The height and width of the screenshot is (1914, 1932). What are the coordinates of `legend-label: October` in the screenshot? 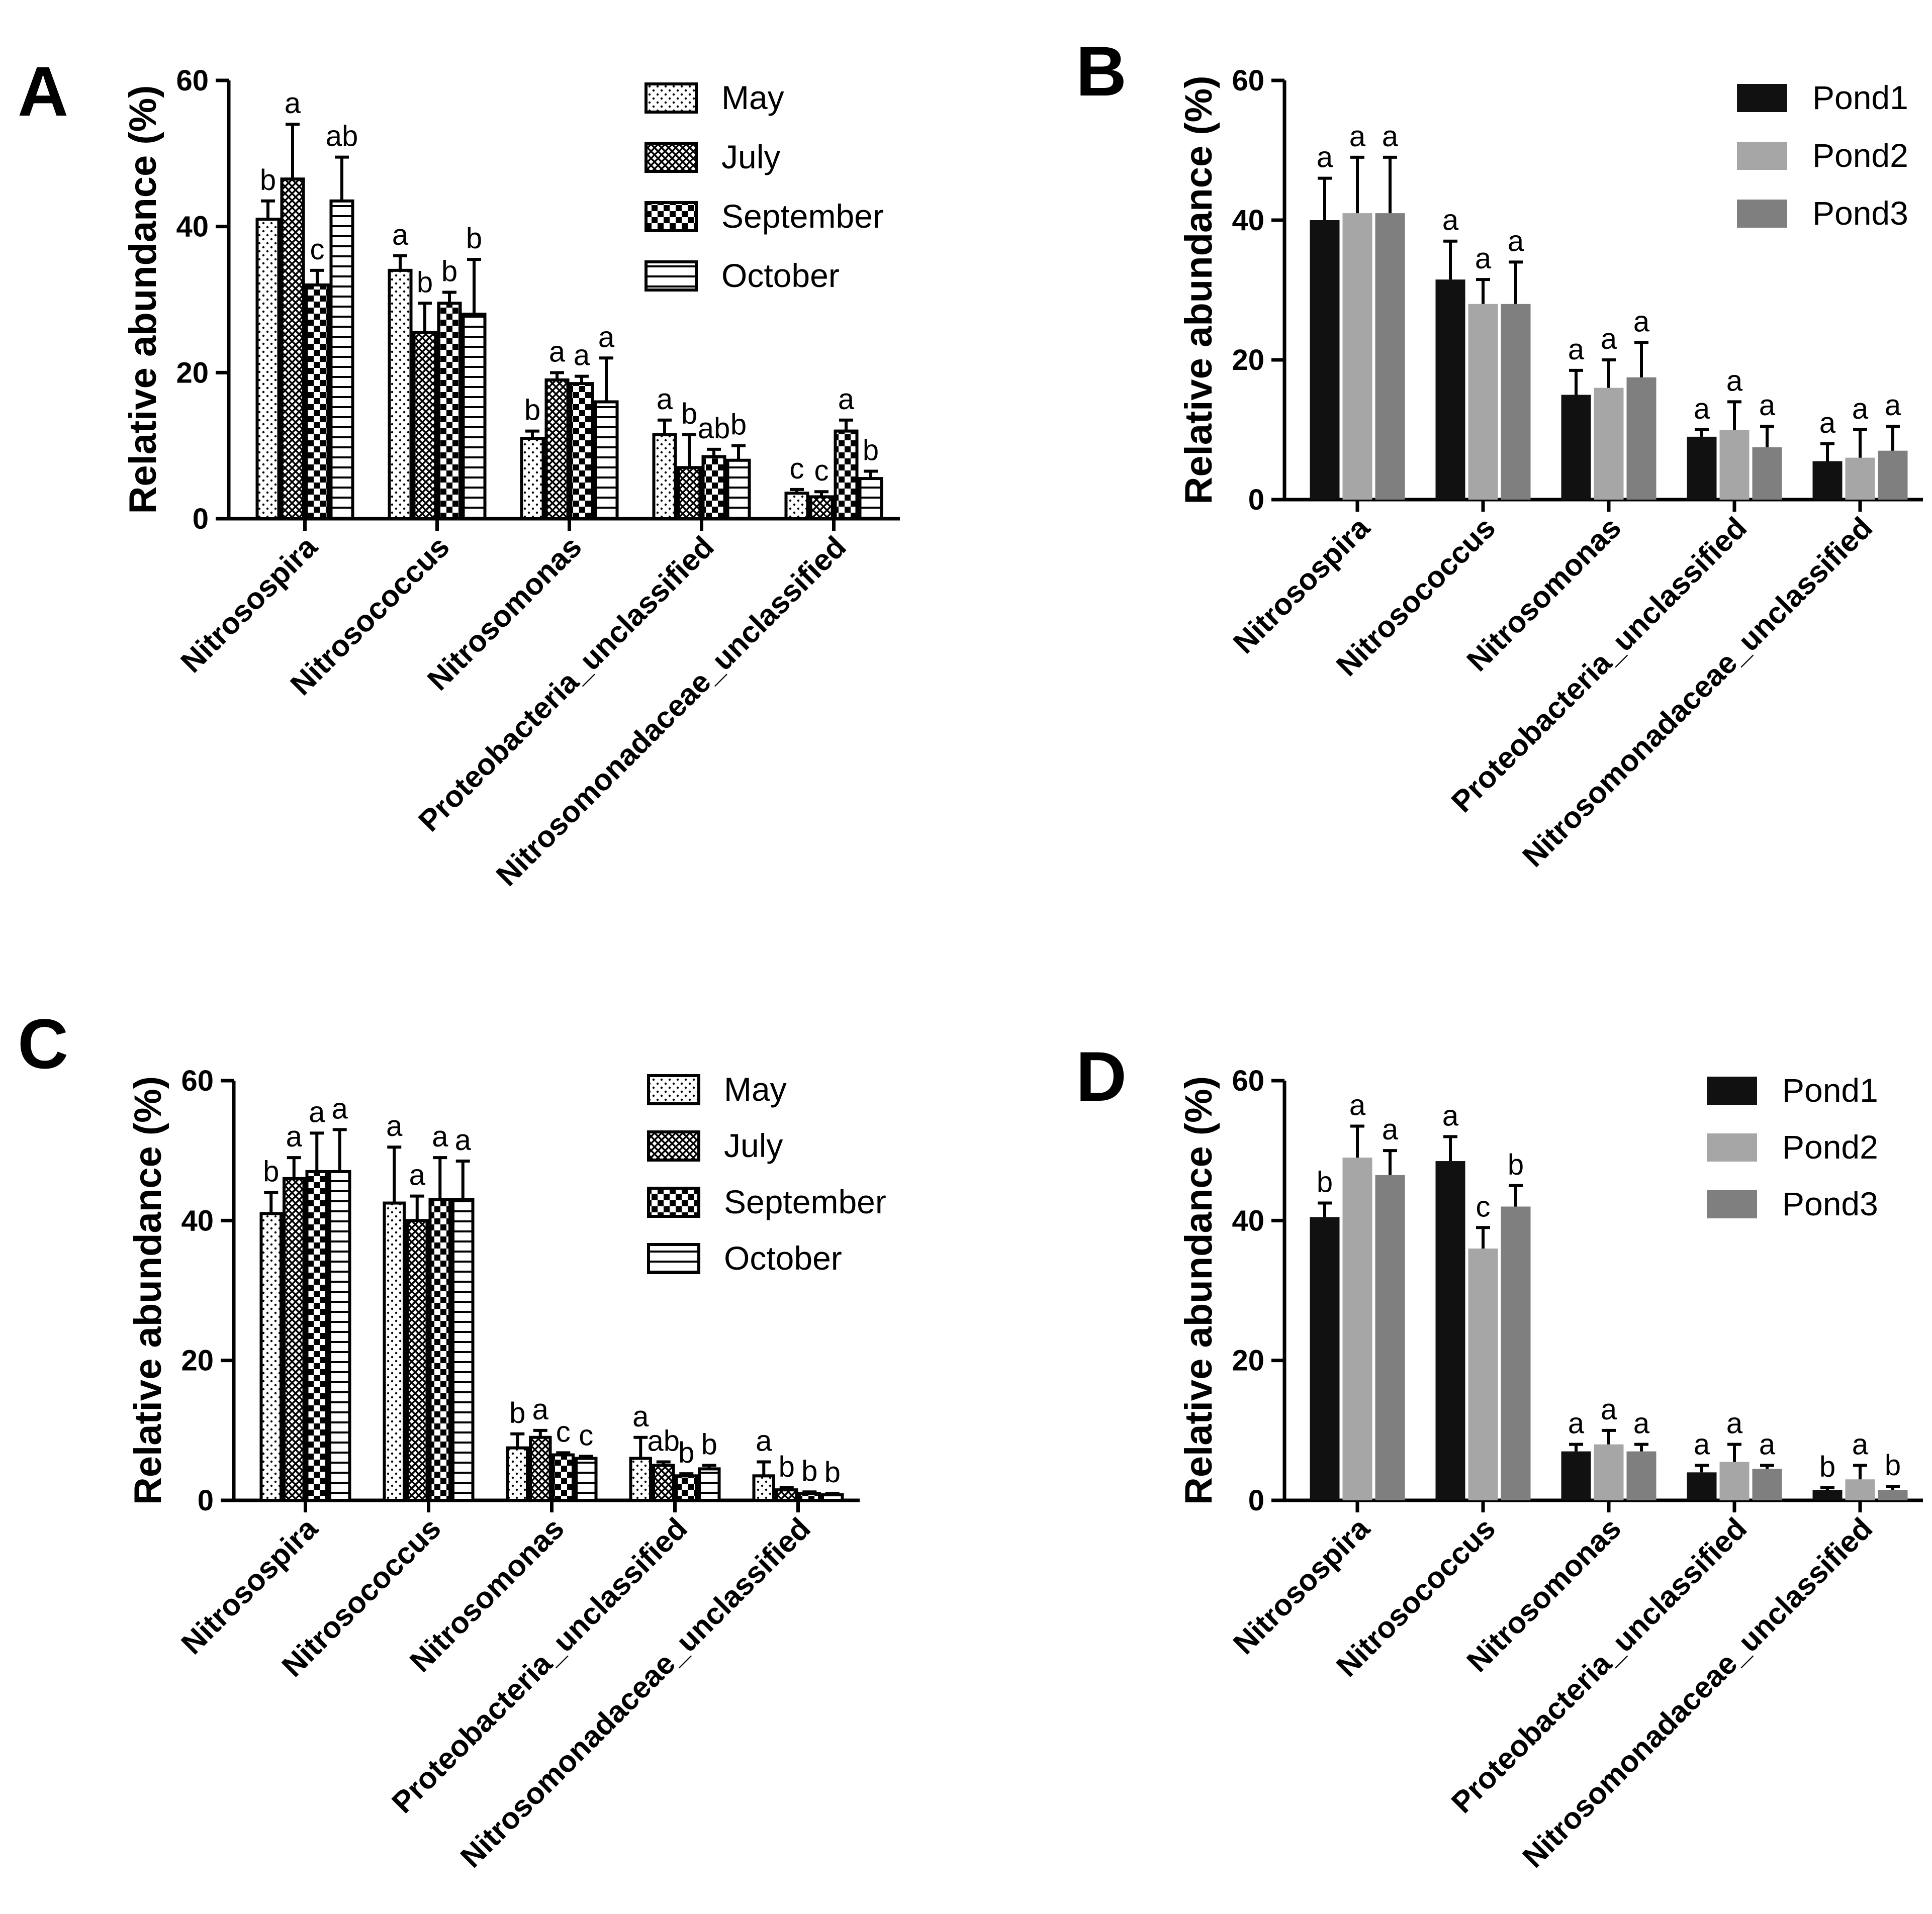 It's located at (783, 1258).